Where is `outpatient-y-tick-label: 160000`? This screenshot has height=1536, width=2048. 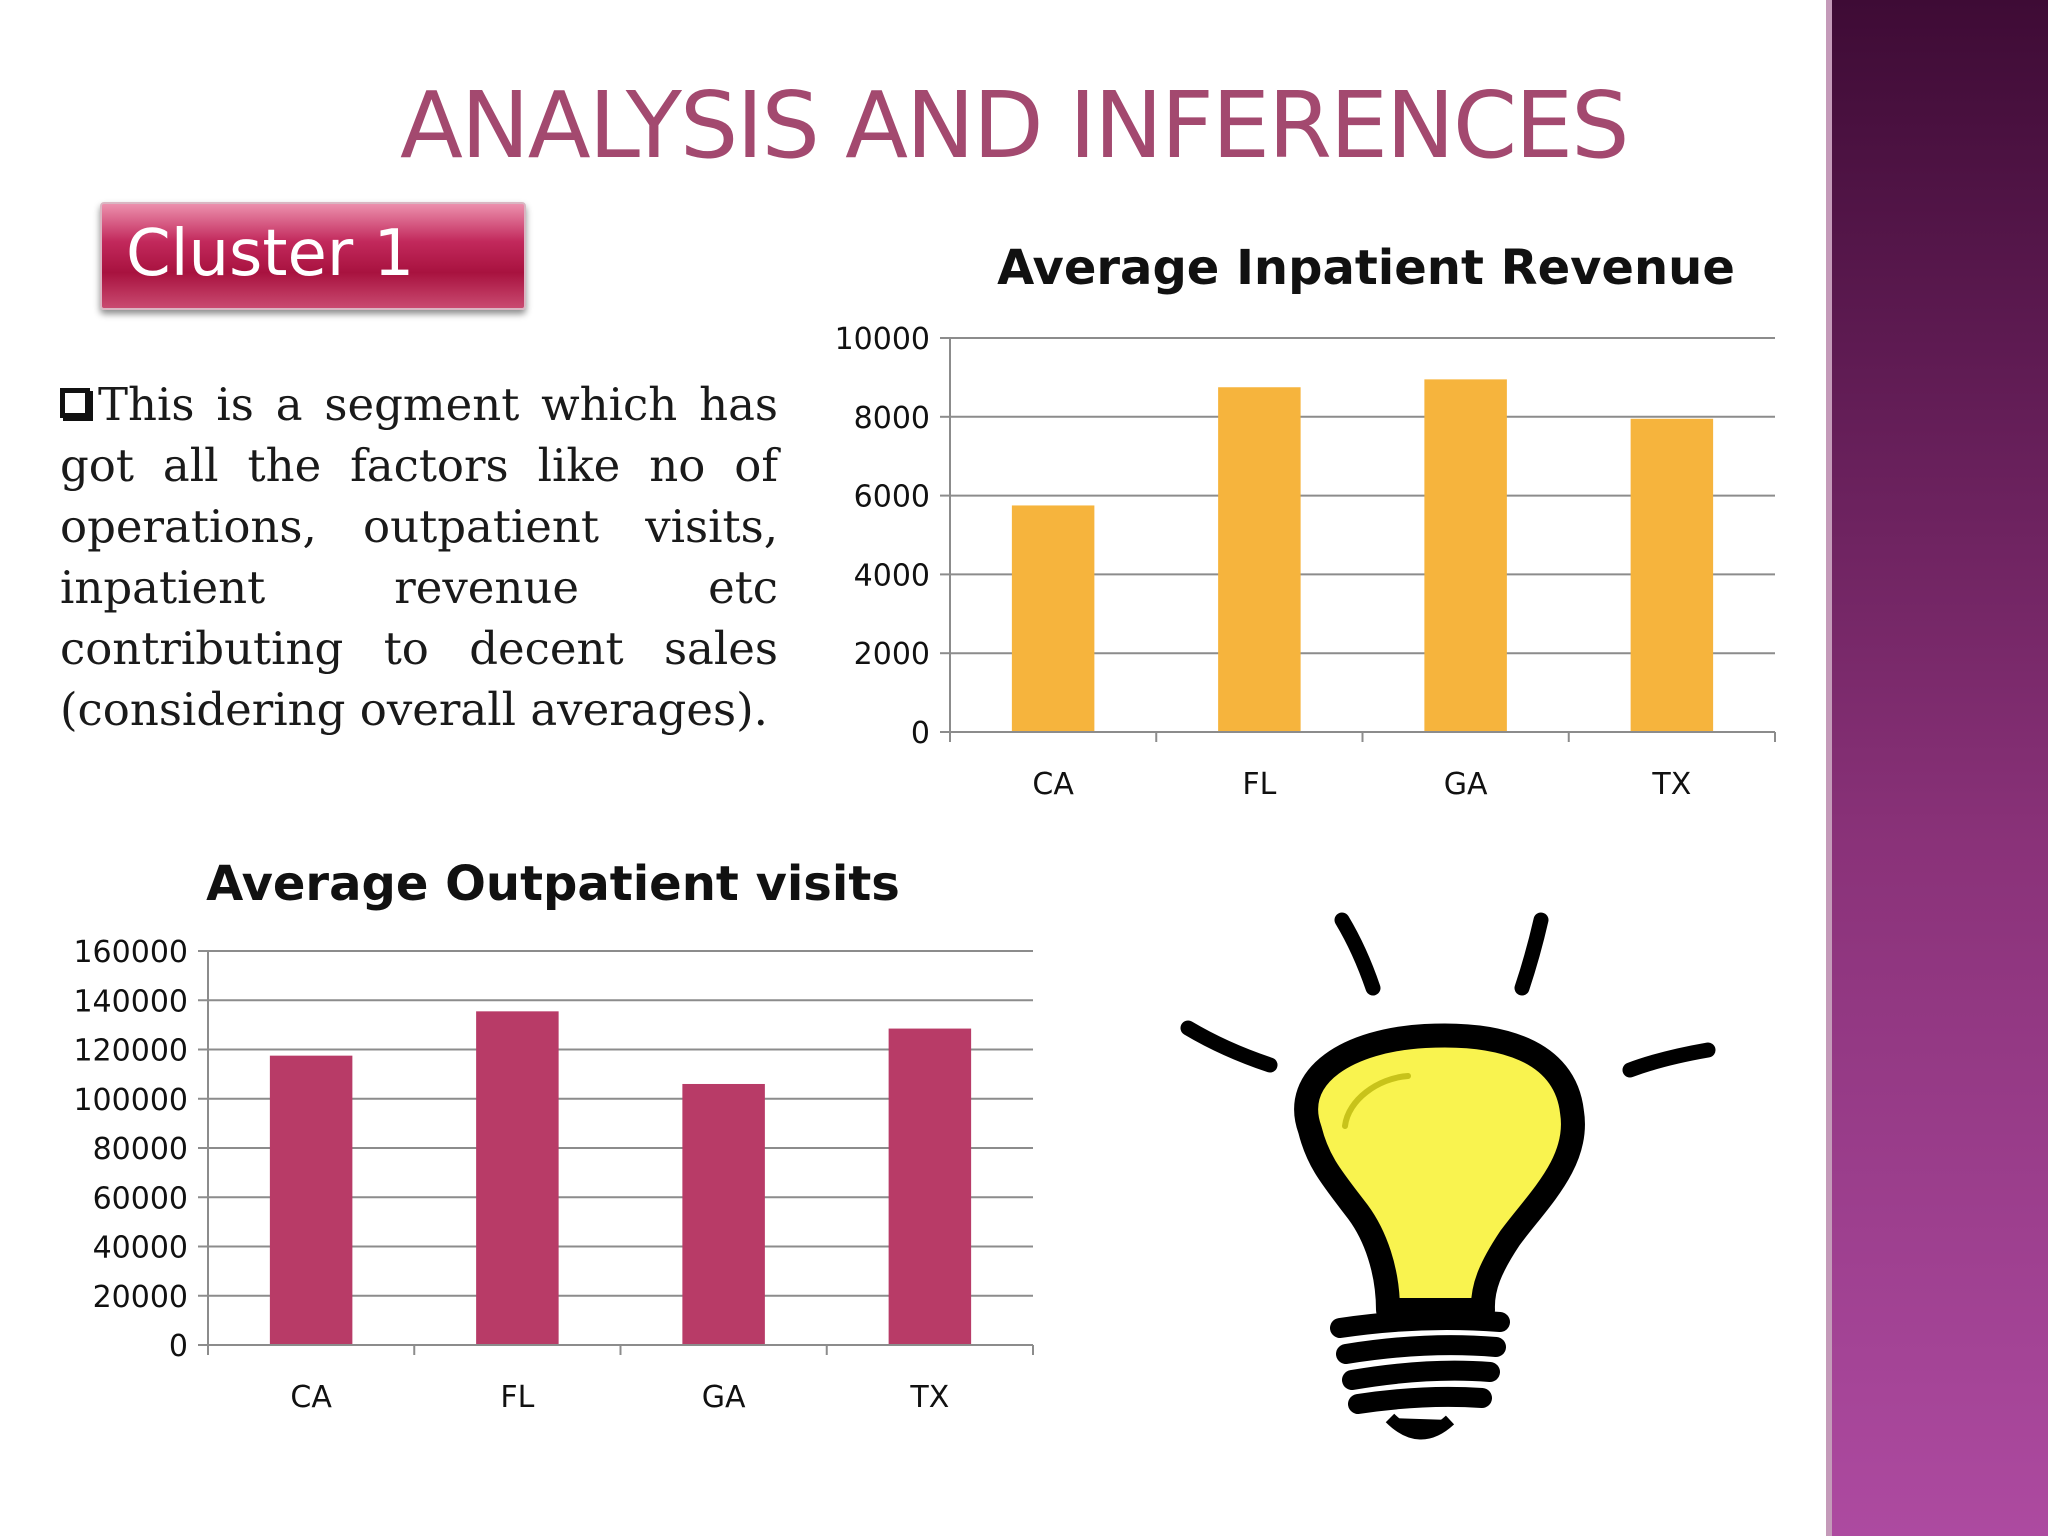 outpatient-y-tick-label: 160000 is located at coordinates (130, 952).